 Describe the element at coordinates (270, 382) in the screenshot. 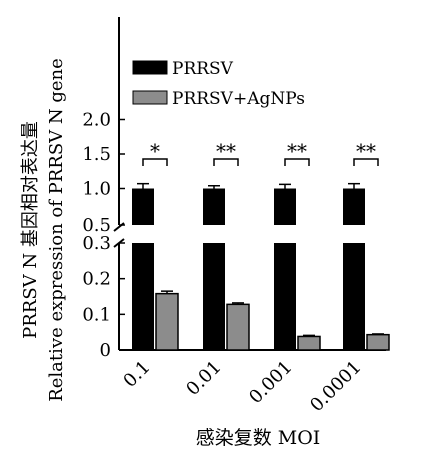

I see `x-tick-label: 0.001` at that location.